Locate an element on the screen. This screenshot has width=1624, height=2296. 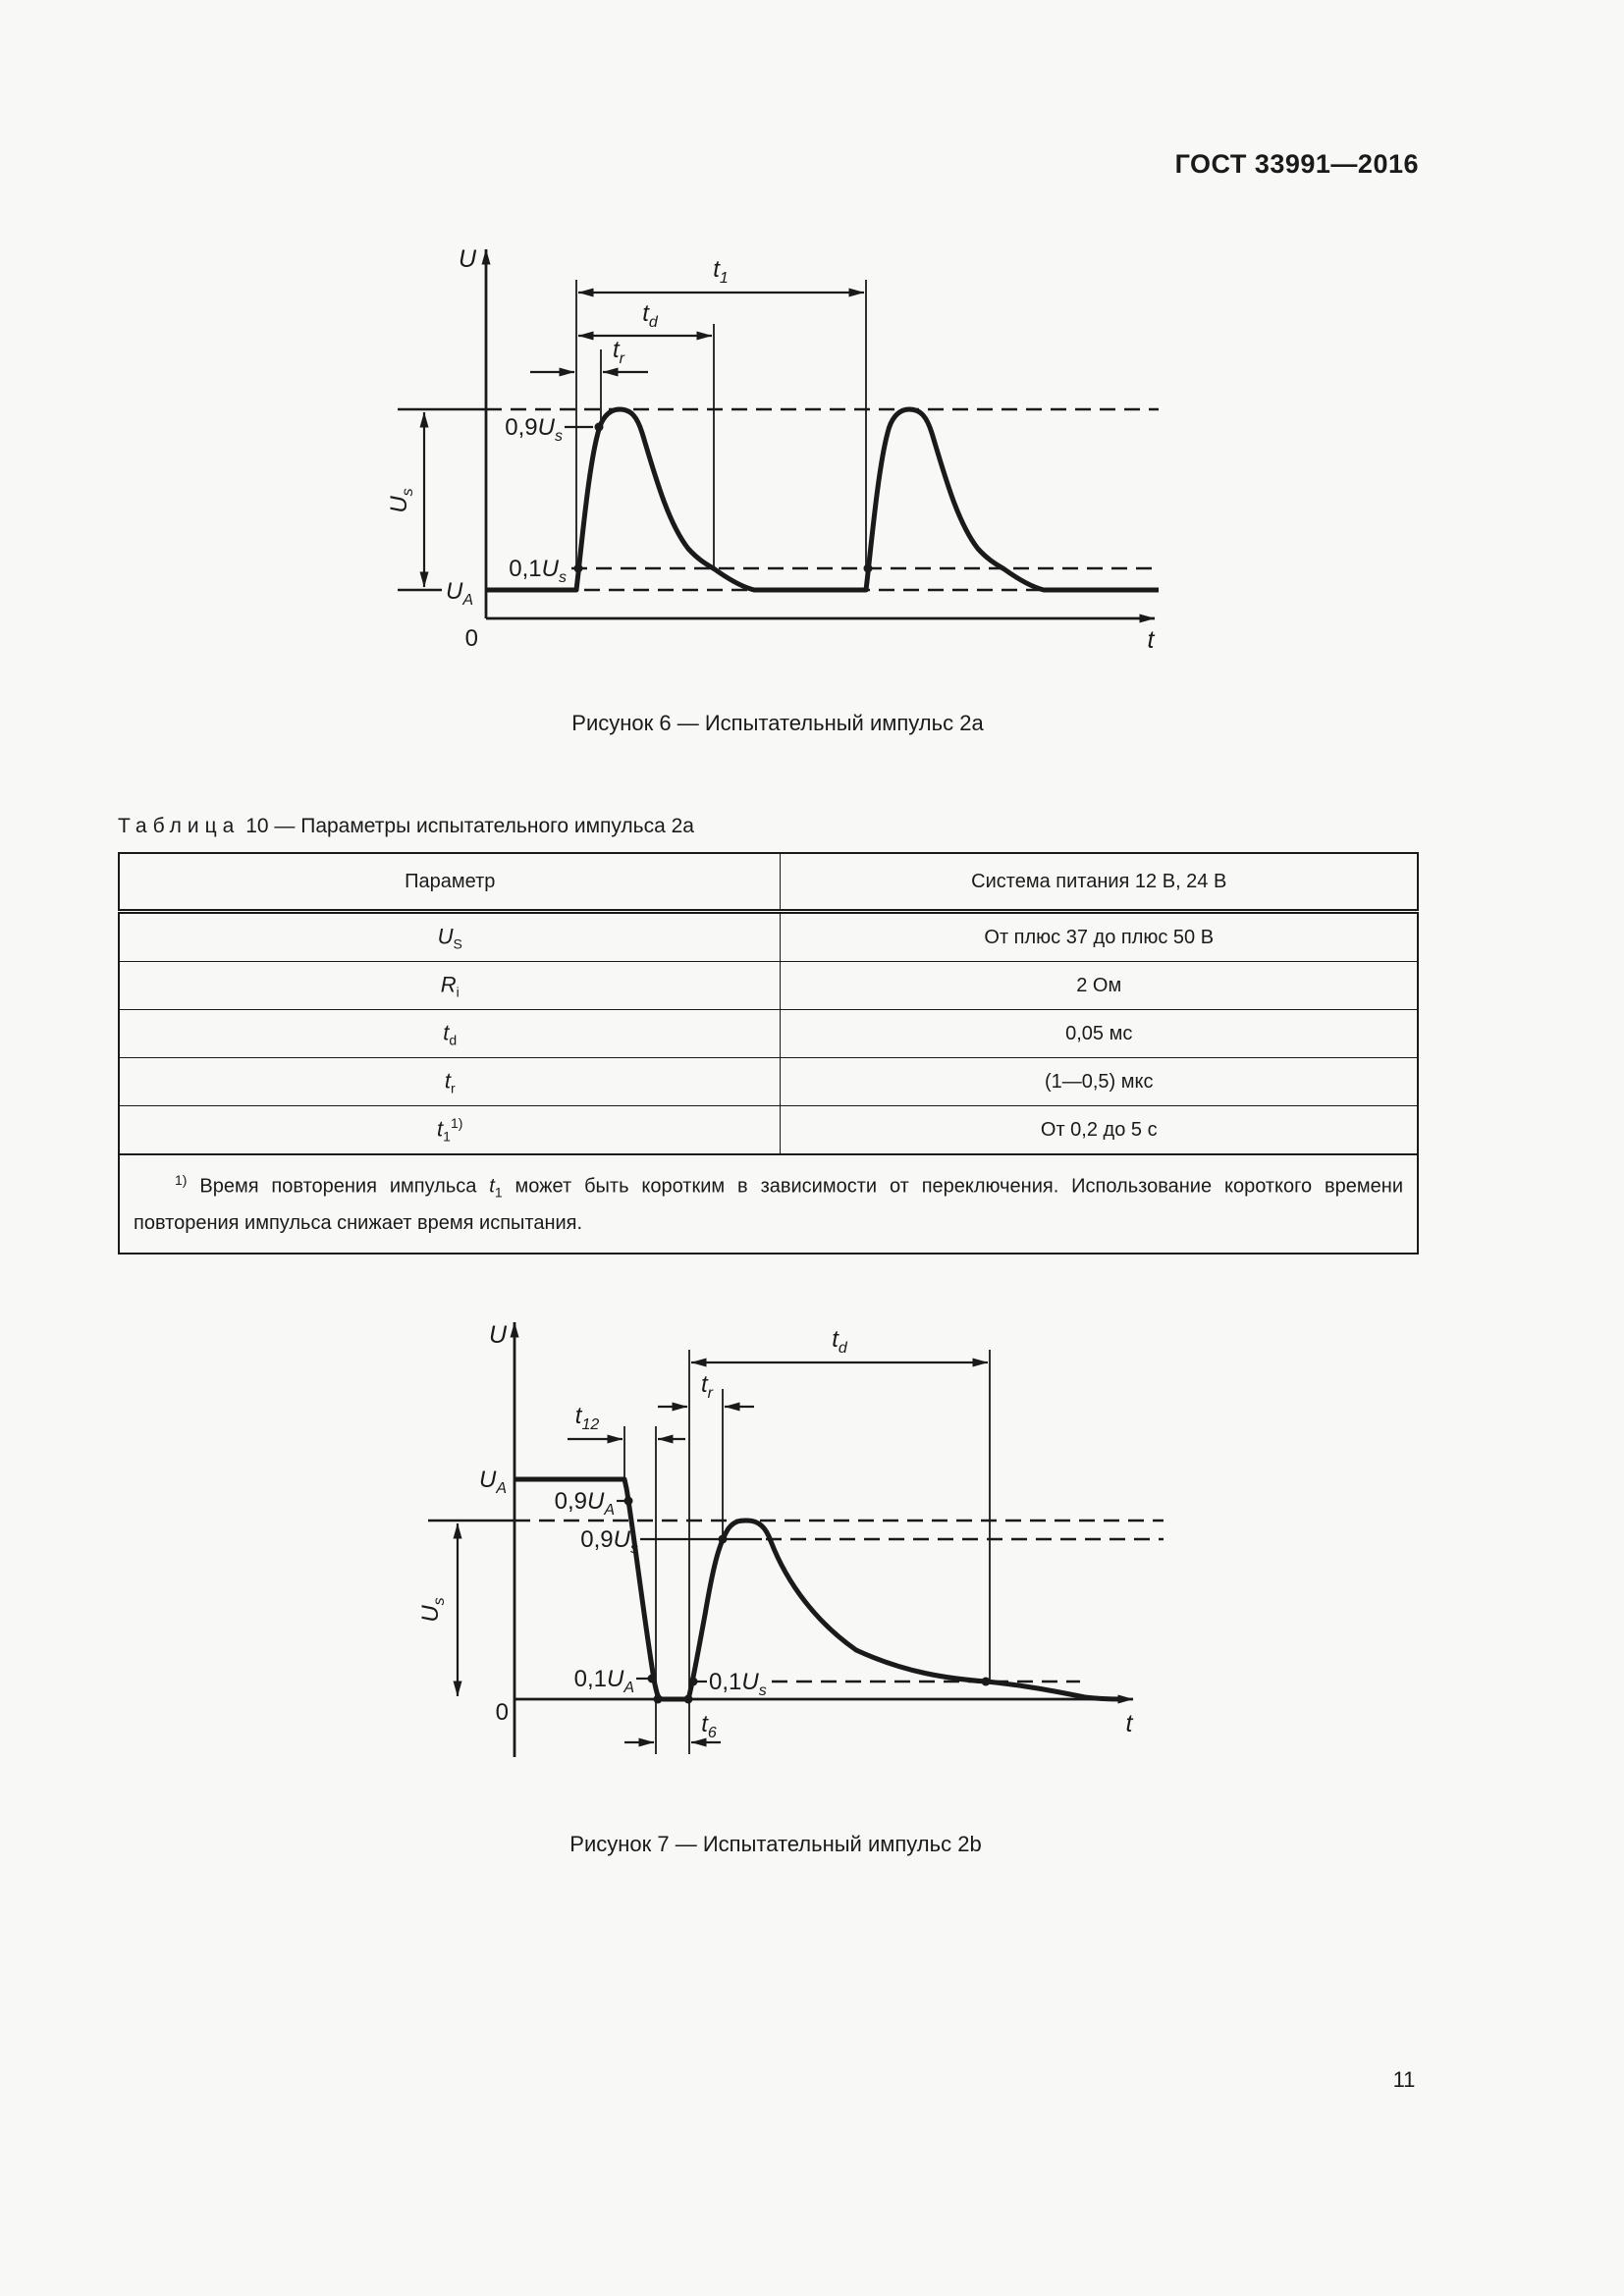
param-cell: Ri is located at coordinates (450, 986).